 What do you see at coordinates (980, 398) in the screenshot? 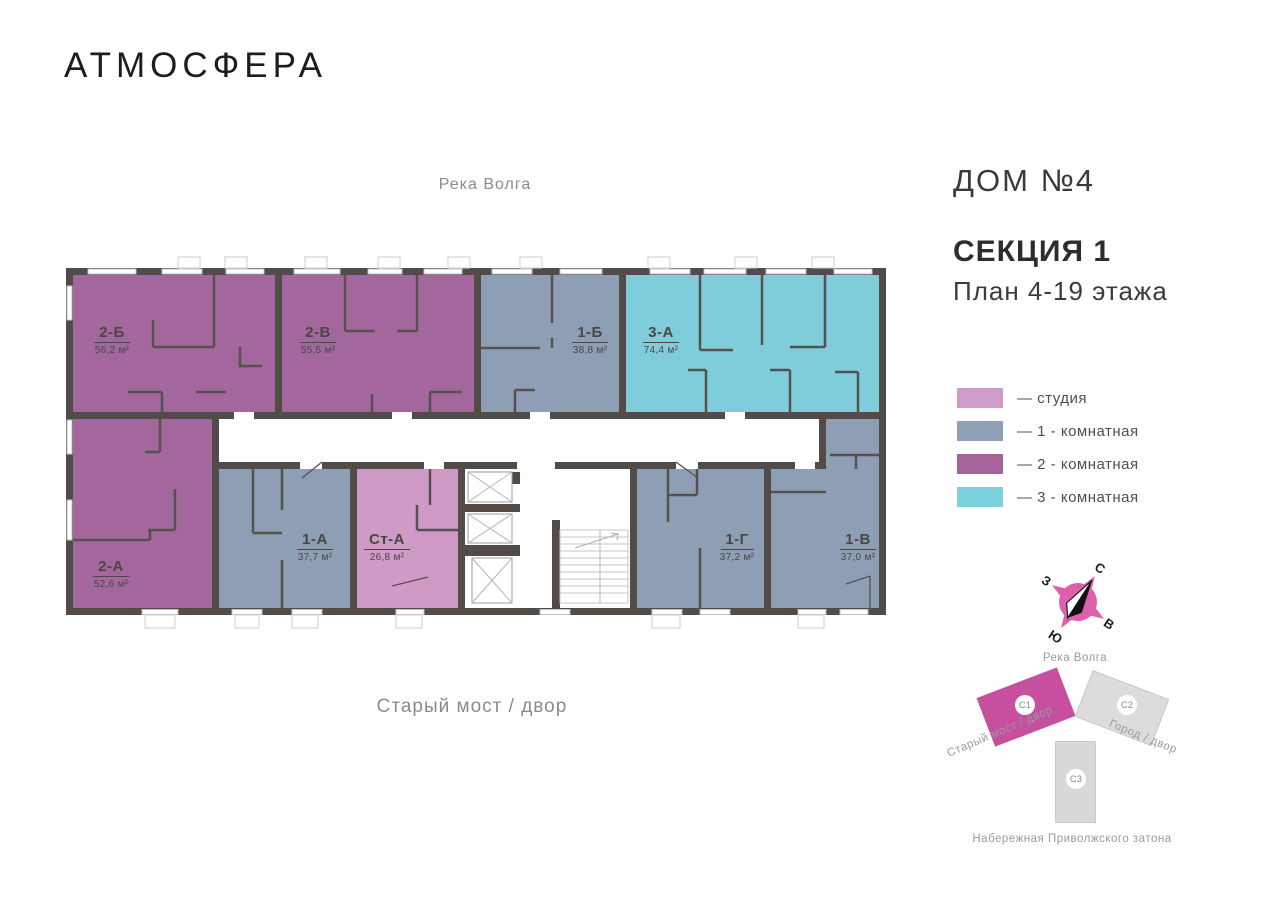
I see `legend-swatch-studio` at bounding box center [980, 398].